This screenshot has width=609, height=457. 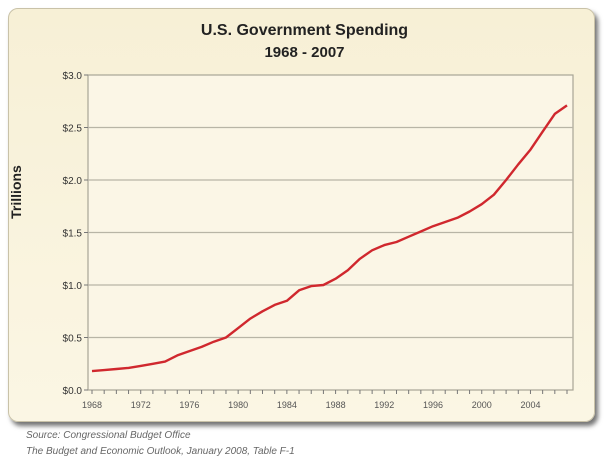 I want to click on x-tick-label: 1992, so click(x=384, y=405).